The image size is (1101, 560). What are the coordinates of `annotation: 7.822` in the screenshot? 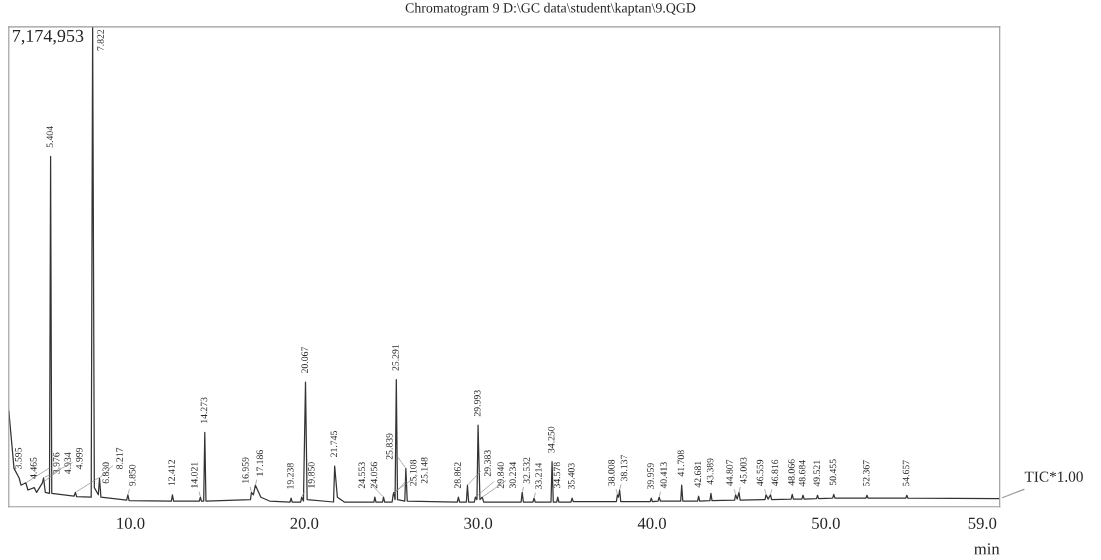 It's located at (100, 40).